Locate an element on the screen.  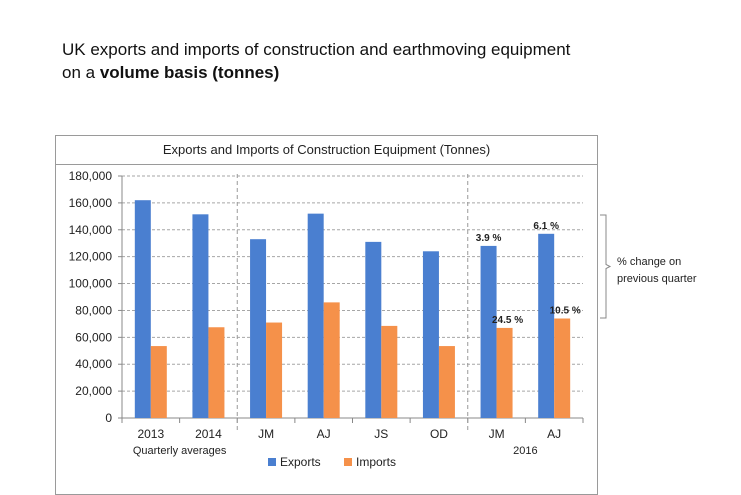
legend-swatch-imports is located at coordinates (348, 462).